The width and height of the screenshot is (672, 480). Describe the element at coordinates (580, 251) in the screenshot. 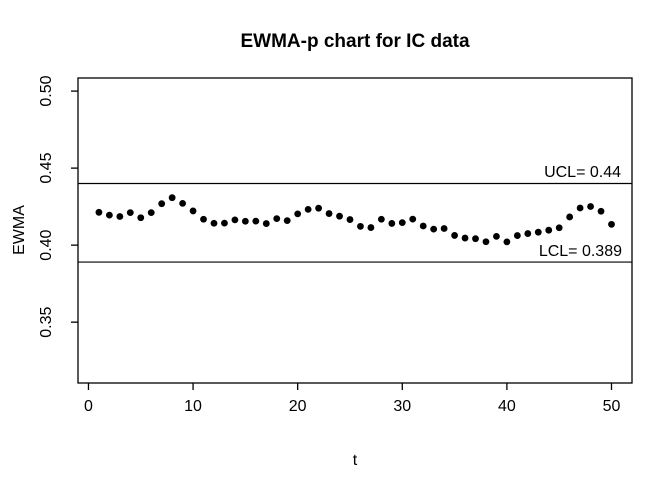

I see `lcl-label: LCL= 0.389` at that location.